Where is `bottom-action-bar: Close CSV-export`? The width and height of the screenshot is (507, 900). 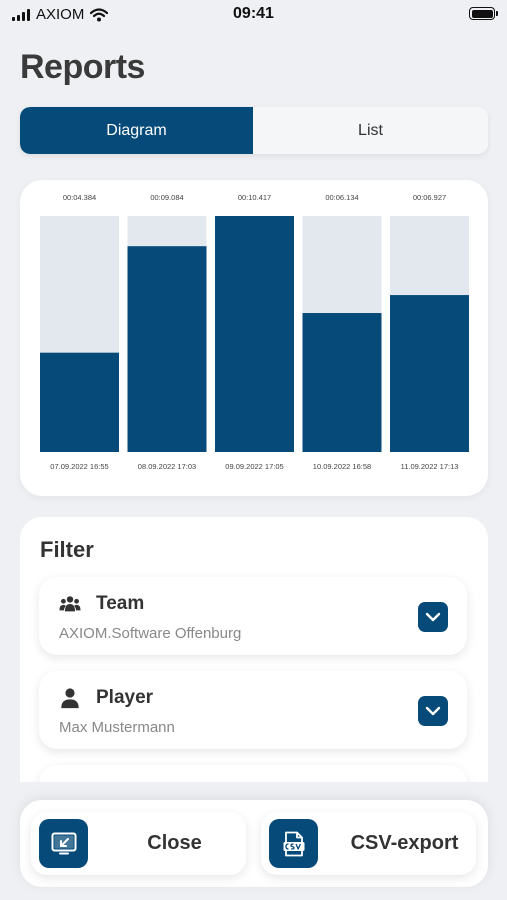
bottom-action-bar: Close CSV-export is located at coordinates (254, 843).